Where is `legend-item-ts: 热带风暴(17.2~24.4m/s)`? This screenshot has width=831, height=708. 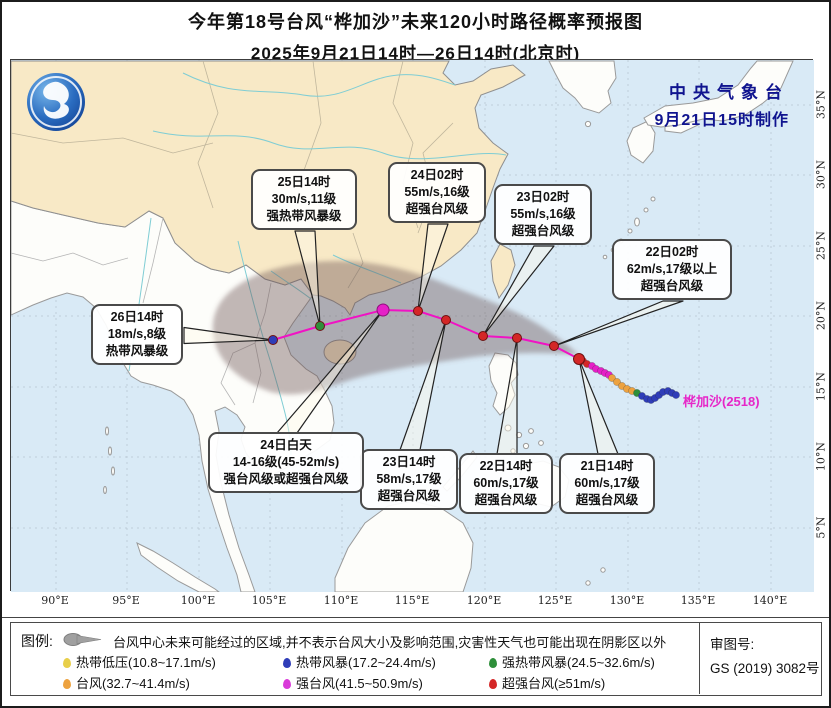 legend-item-ts: 热带风暴(17.2~24.4m/s) is located at coordinates (359, 661).